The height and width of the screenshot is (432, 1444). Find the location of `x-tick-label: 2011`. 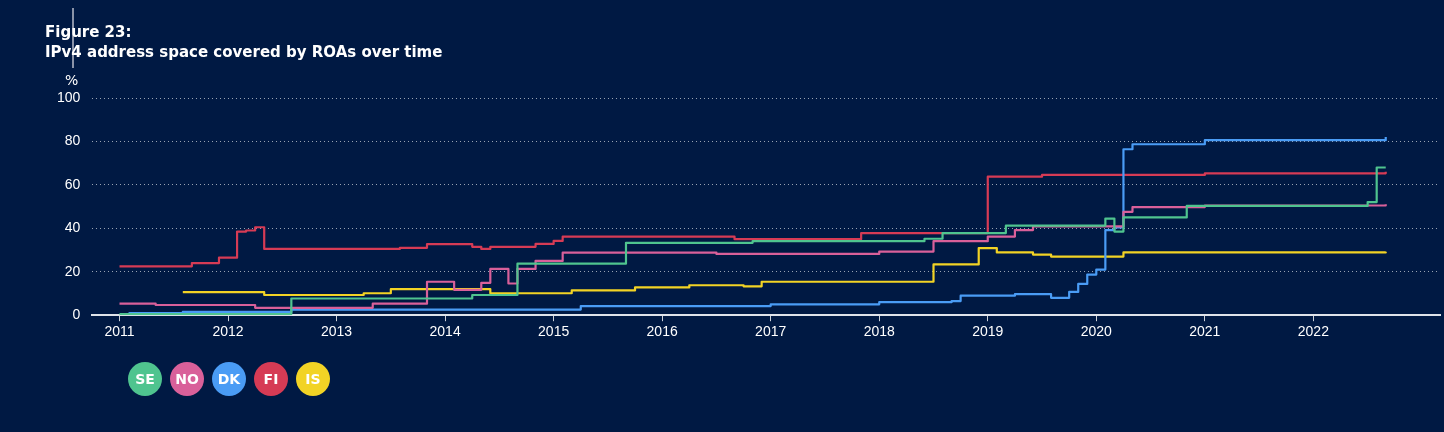

x-tick-label: 2011 is located at coordinates (119, 331).